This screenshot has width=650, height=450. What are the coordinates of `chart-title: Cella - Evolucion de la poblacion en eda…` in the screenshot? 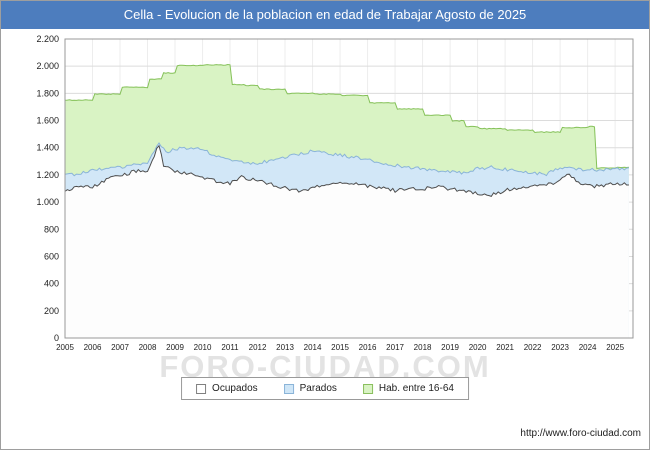 It's located at (325, 15).